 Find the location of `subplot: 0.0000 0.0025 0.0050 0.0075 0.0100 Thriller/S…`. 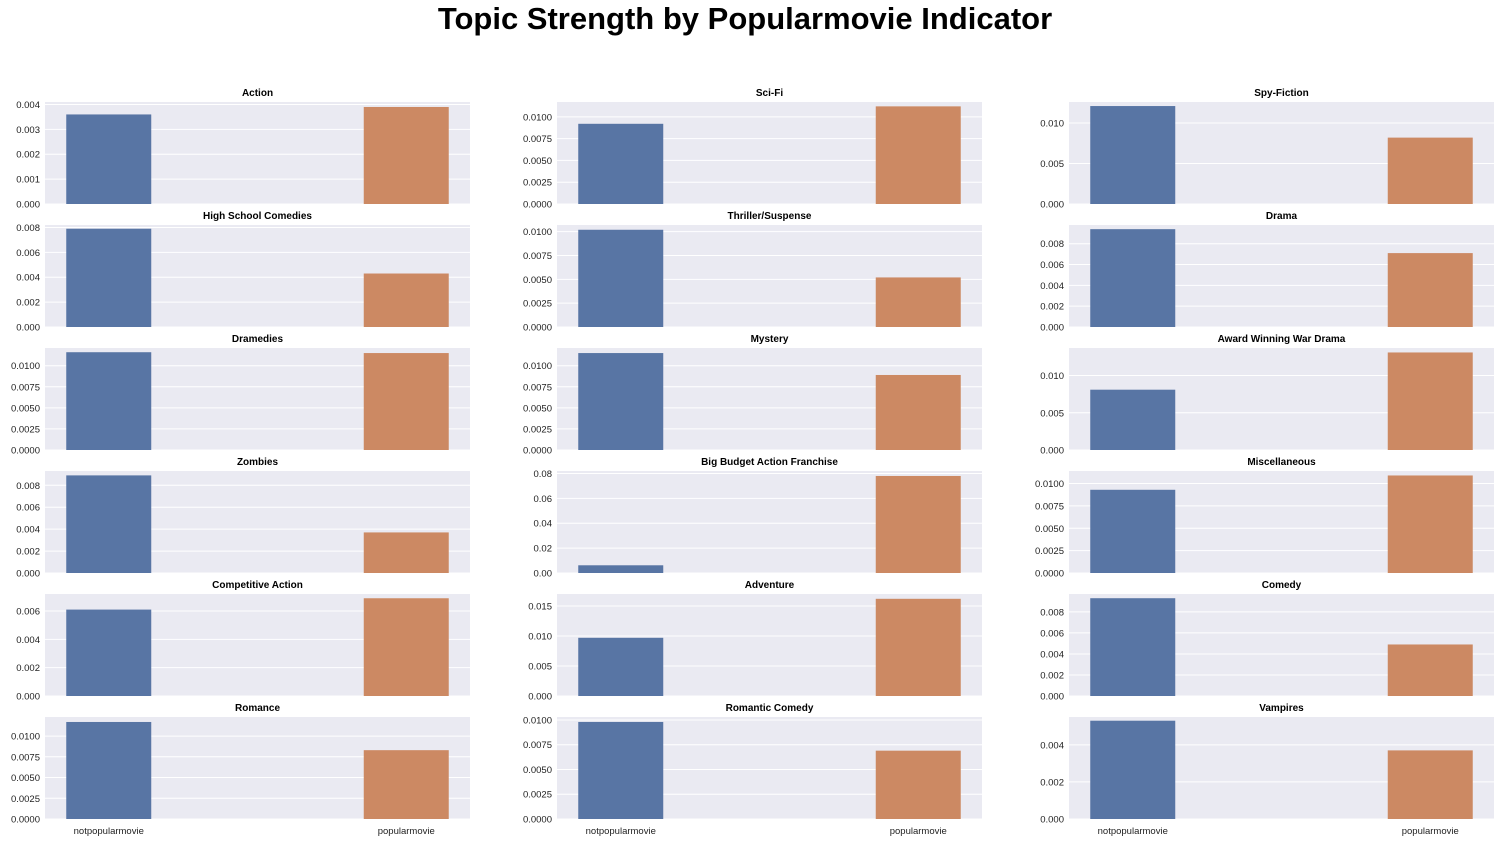

subplot: 0.0000 0.0025 0.0050 0.0075 0.0100 Thriller/S… is located at coordinates (752, 272).